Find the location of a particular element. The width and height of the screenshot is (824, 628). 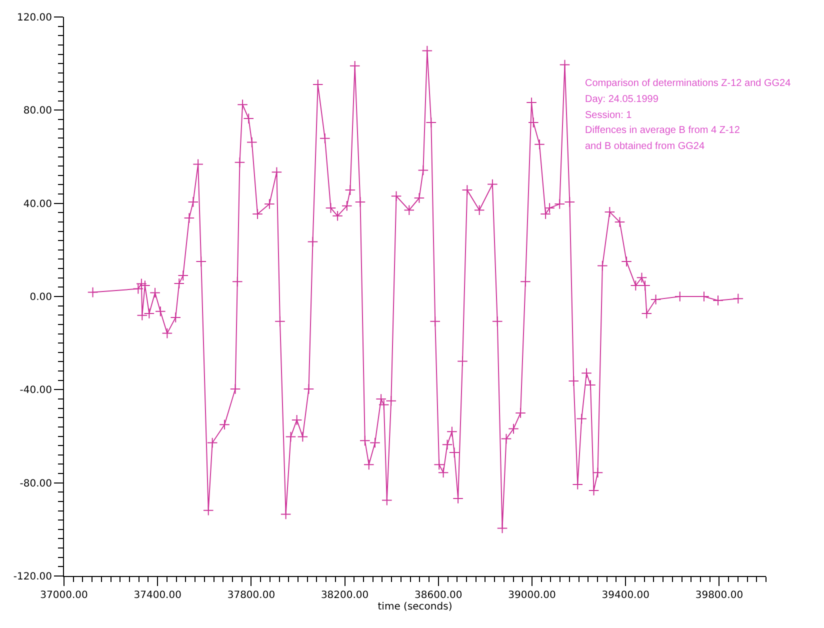

y-tick-label: 80.00 is located at coordinates (37, 111).